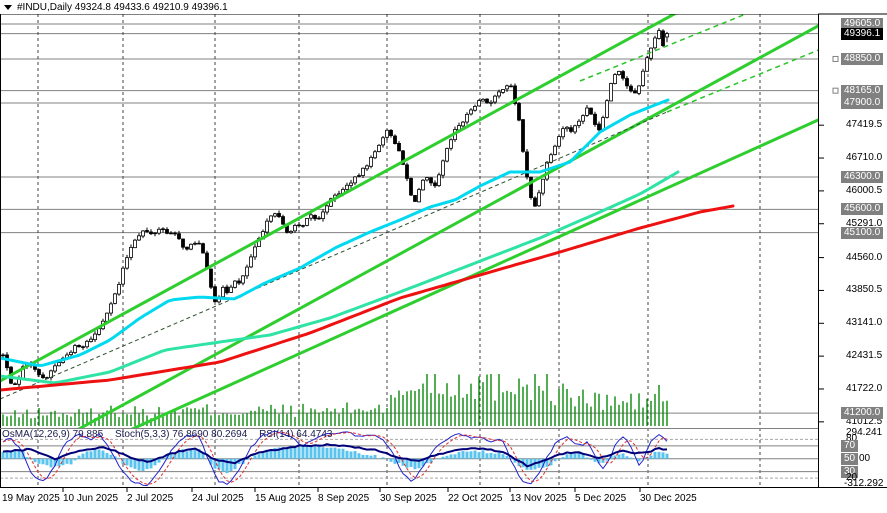 Image resolution: width=887 pixels, height=513 pixels. What do you see at coordinates (862, 33) in the screenshot?
I see `current-price-label: 49396.1` at bounding box center [862, 33].